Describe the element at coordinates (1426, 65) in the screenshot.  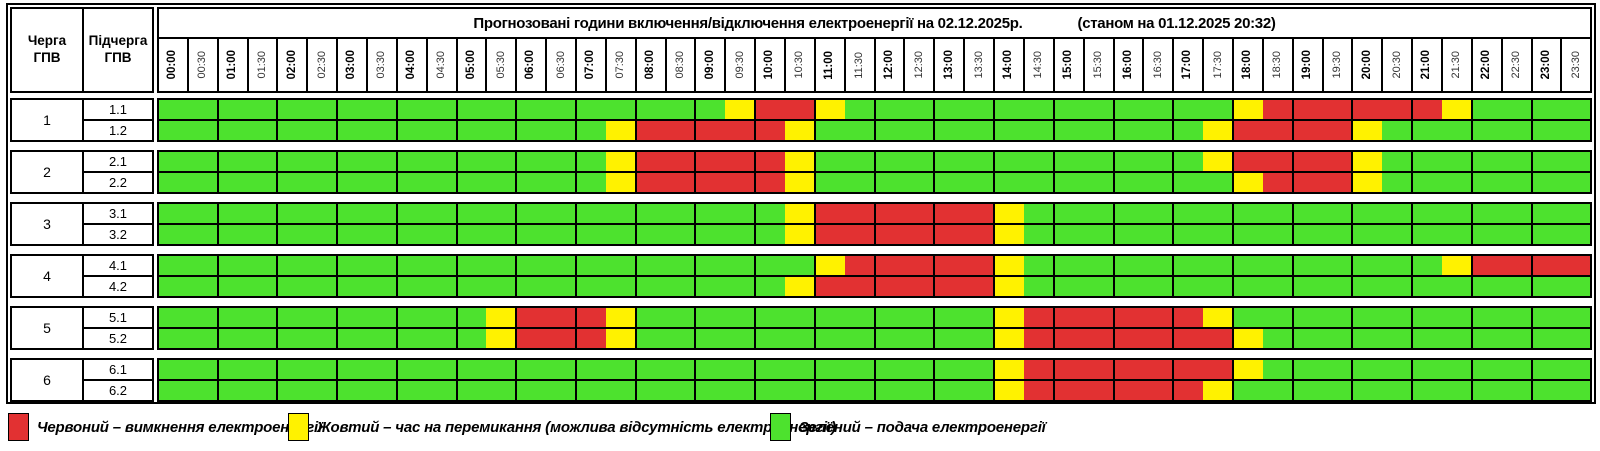
I see `time-slot-label: 21:00` at that location.